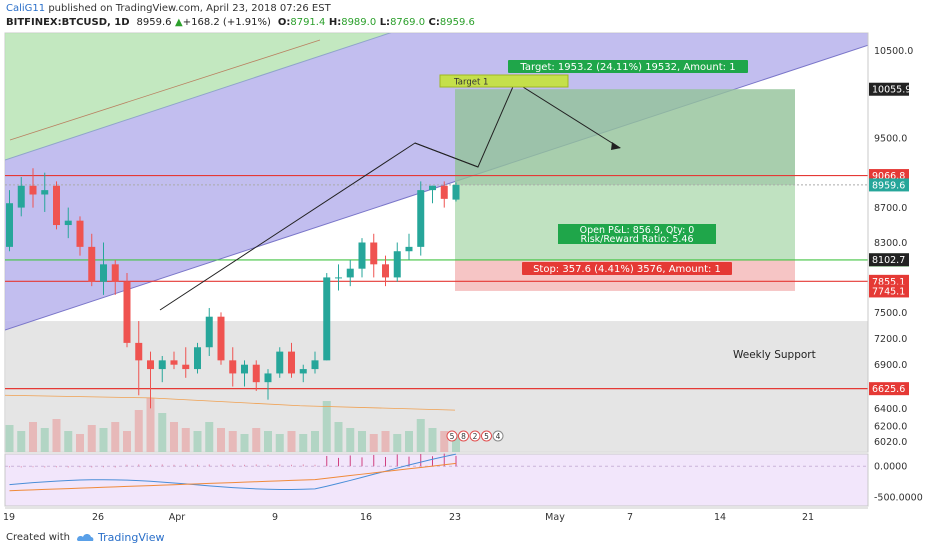 This screenshot has height=550, width=932. What do you see at coordinates (890, 442) in the screenshot?
I see `price-tick-label: 6020.0` at bounding box center [890, 442].